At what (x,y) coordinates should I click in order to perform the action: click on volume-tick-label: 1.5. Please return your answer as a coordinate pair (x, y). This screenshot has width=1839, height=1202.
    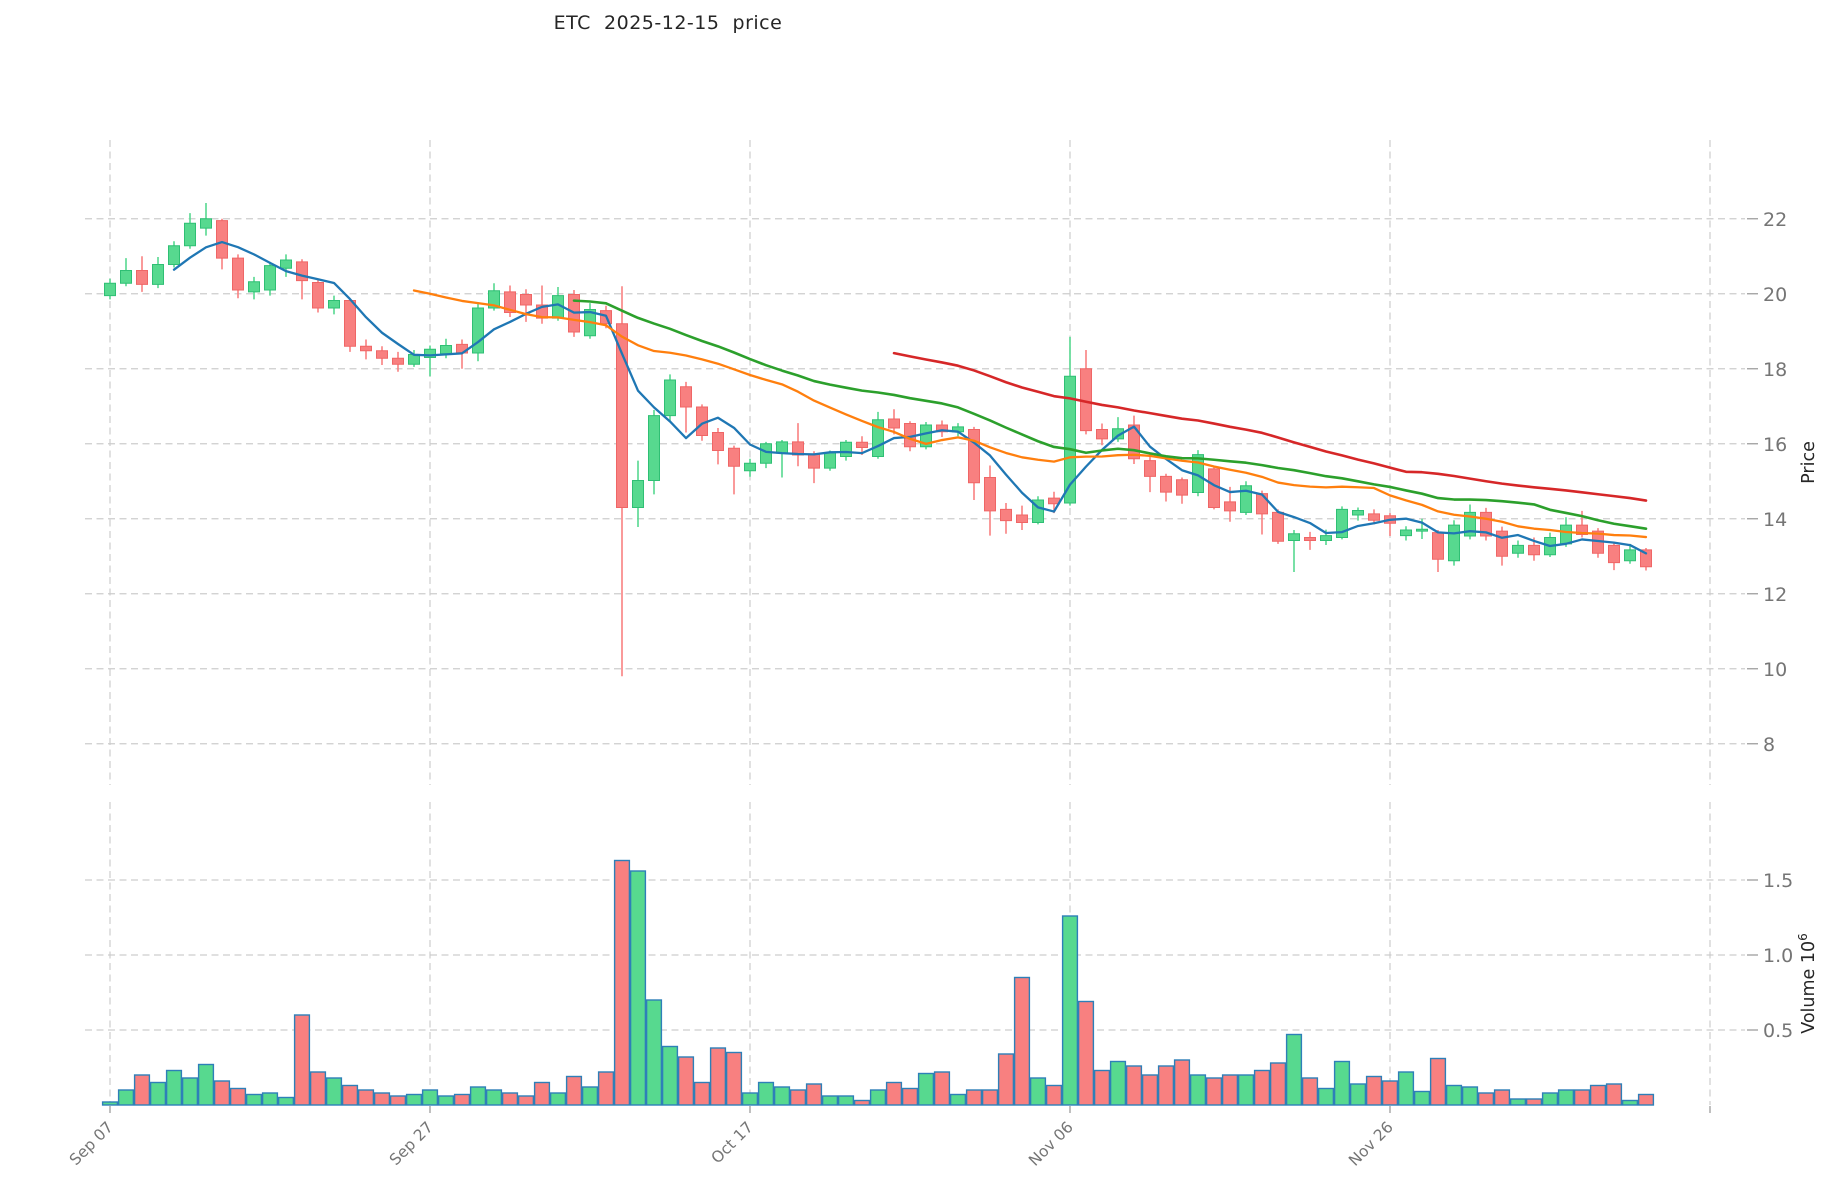
    Looking at the image, I should click on (1778, 881).